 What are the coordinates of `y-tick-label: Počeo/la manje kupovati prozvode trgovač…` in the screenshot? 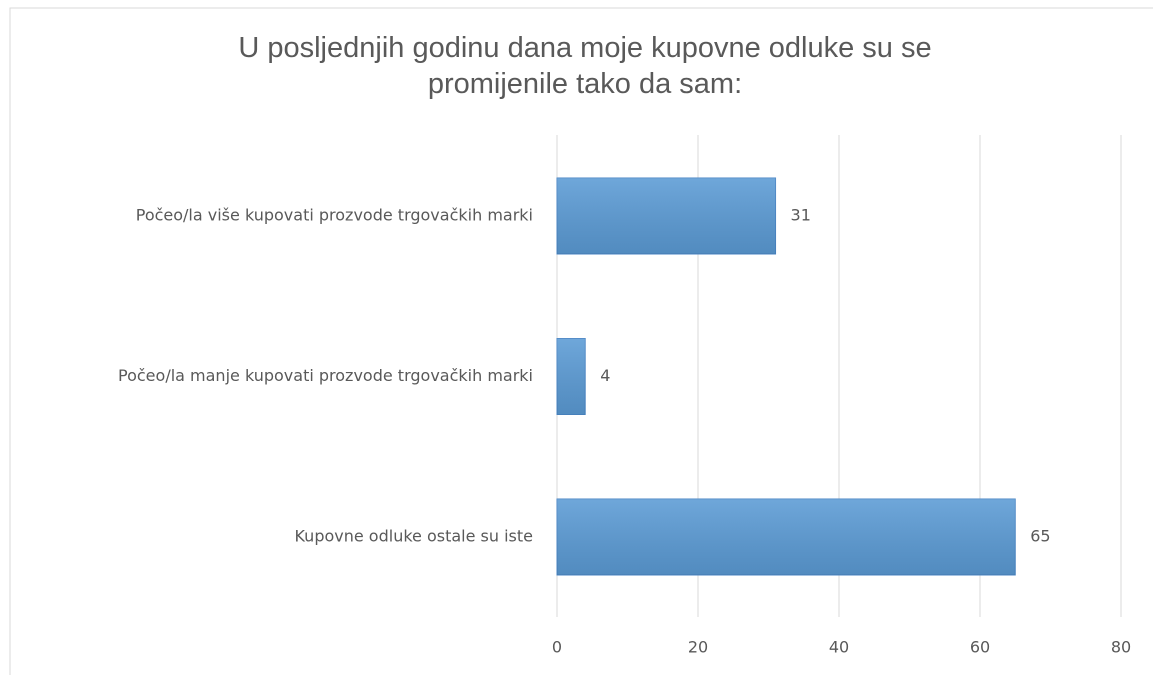 It's located at (325, 375).